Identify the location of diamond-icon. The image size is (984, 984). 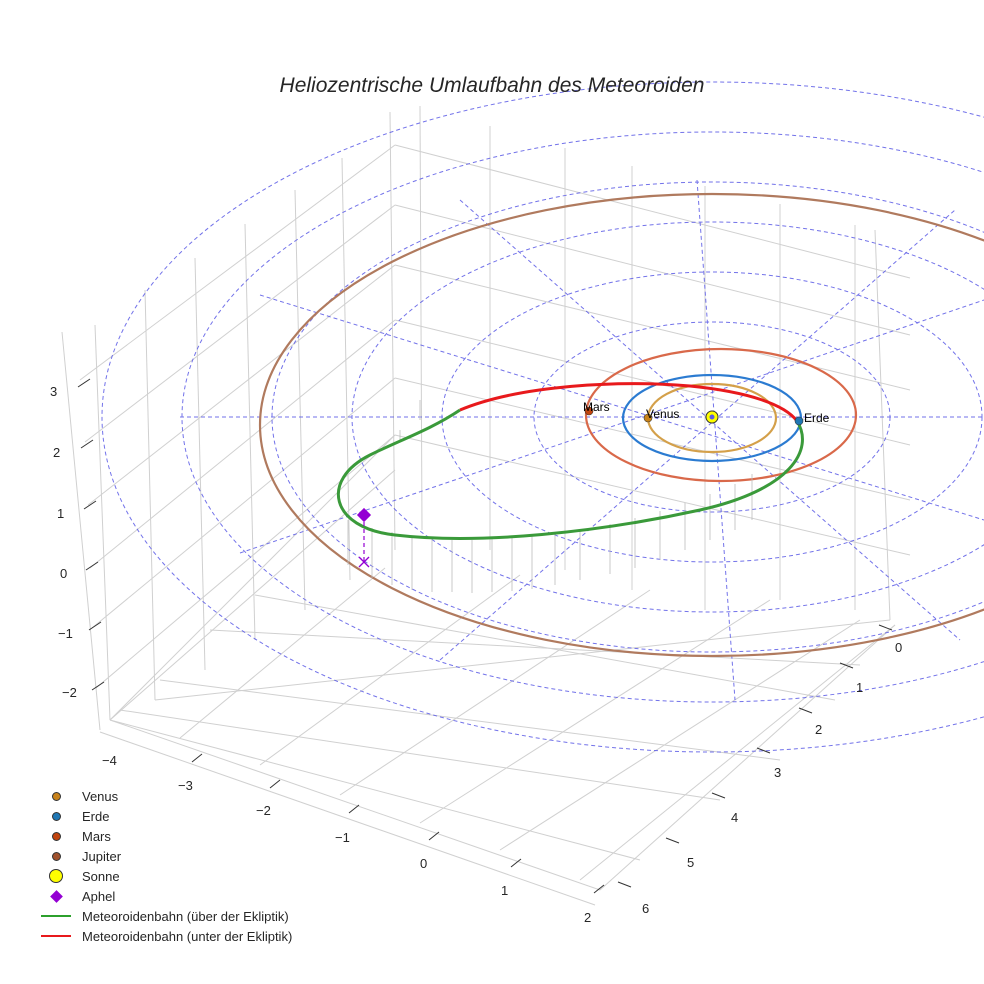
(56, 896).